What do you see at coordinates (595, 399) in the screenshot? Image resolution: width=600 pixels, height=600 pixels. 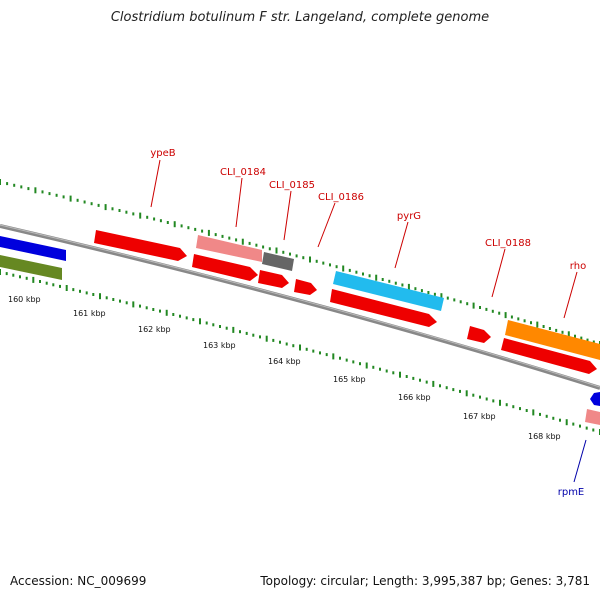 I see `gene-blue-small` at bounding box center [595, 399].